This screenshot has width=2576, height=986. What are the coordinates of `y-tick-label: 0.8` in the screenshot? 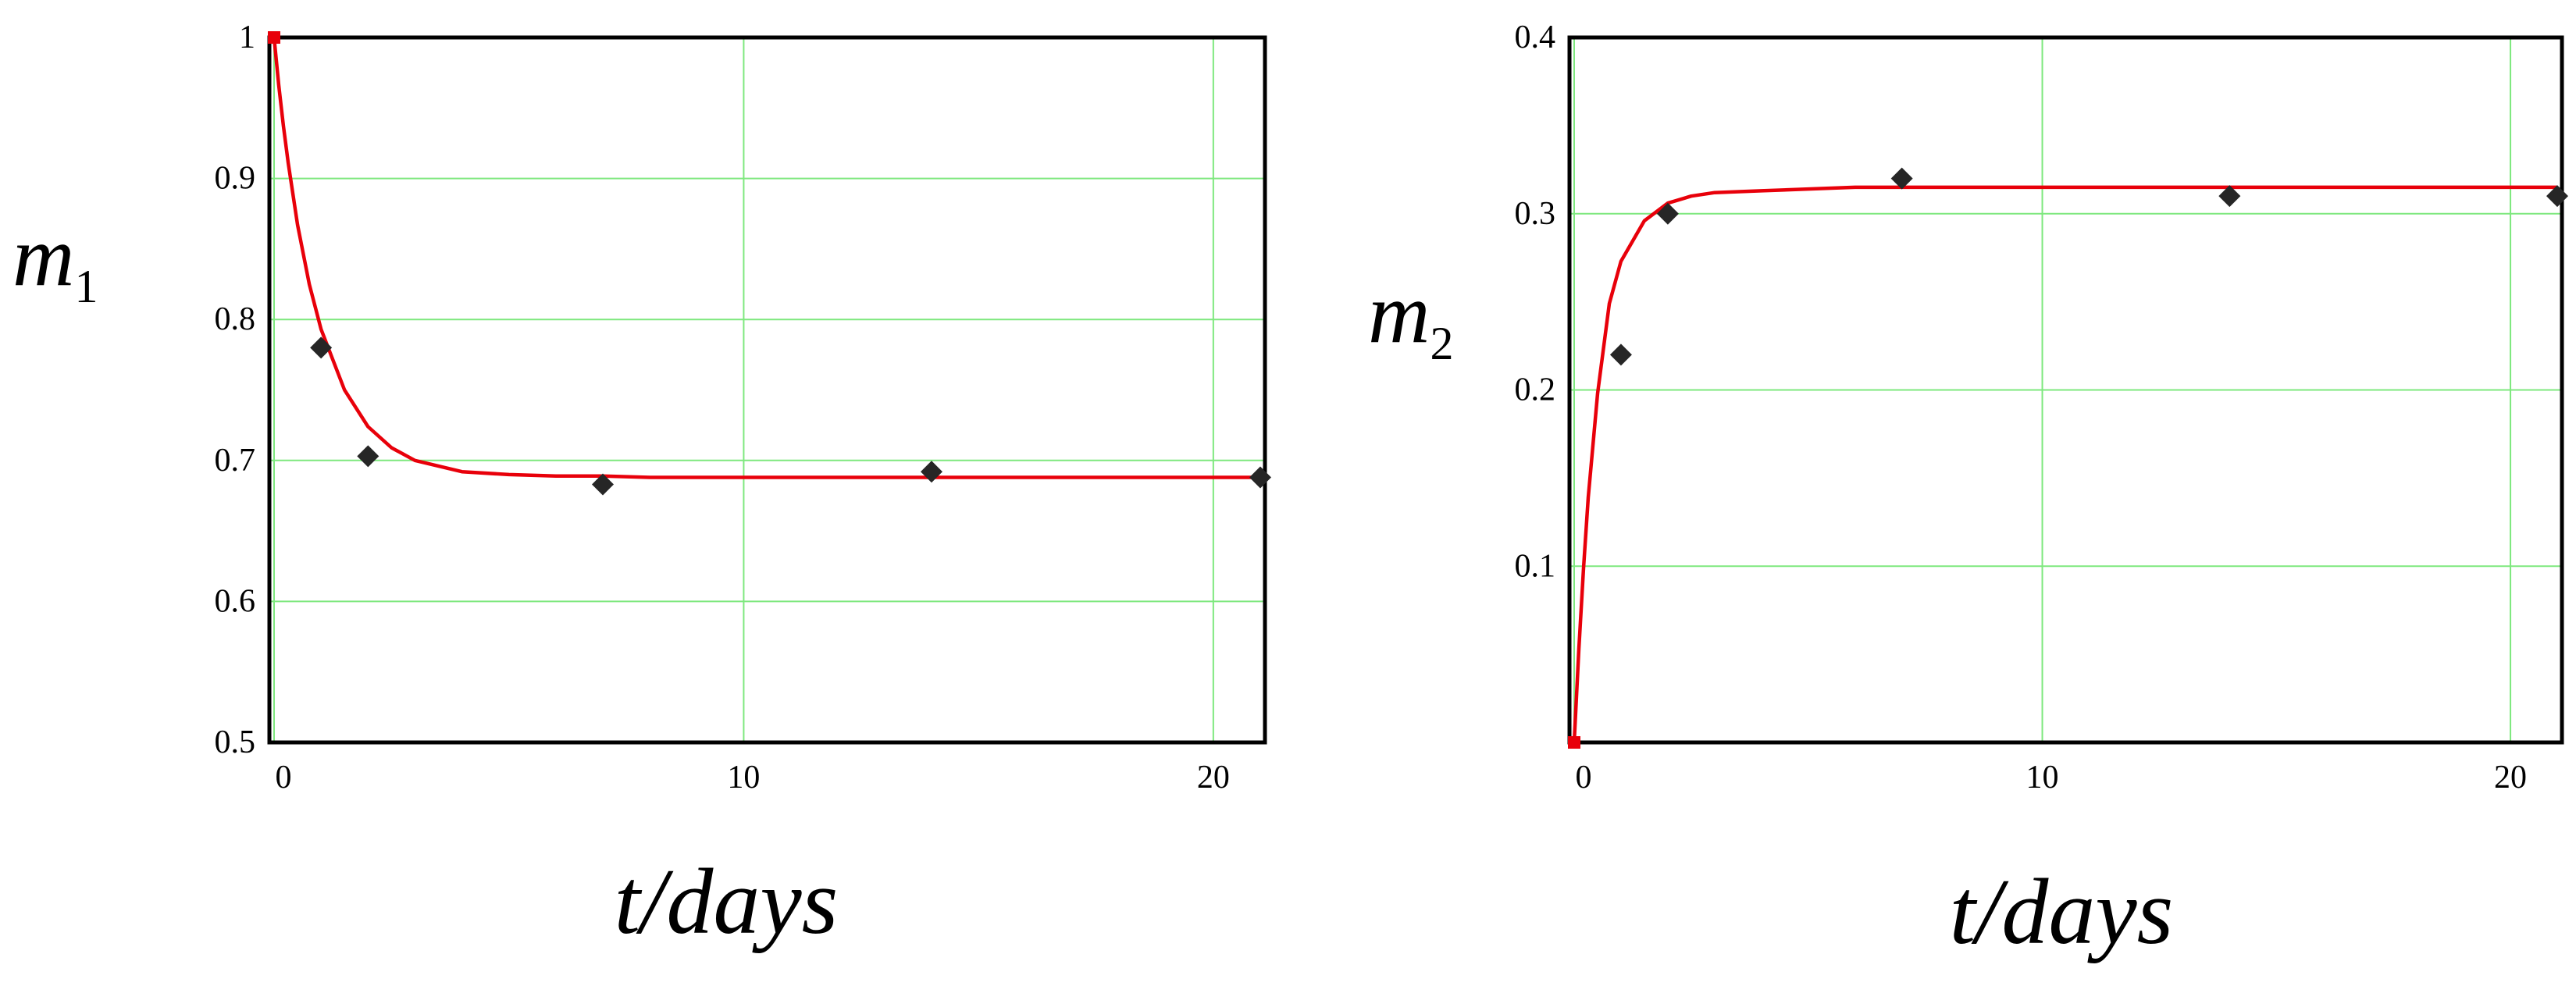 It's located at (235, 319).